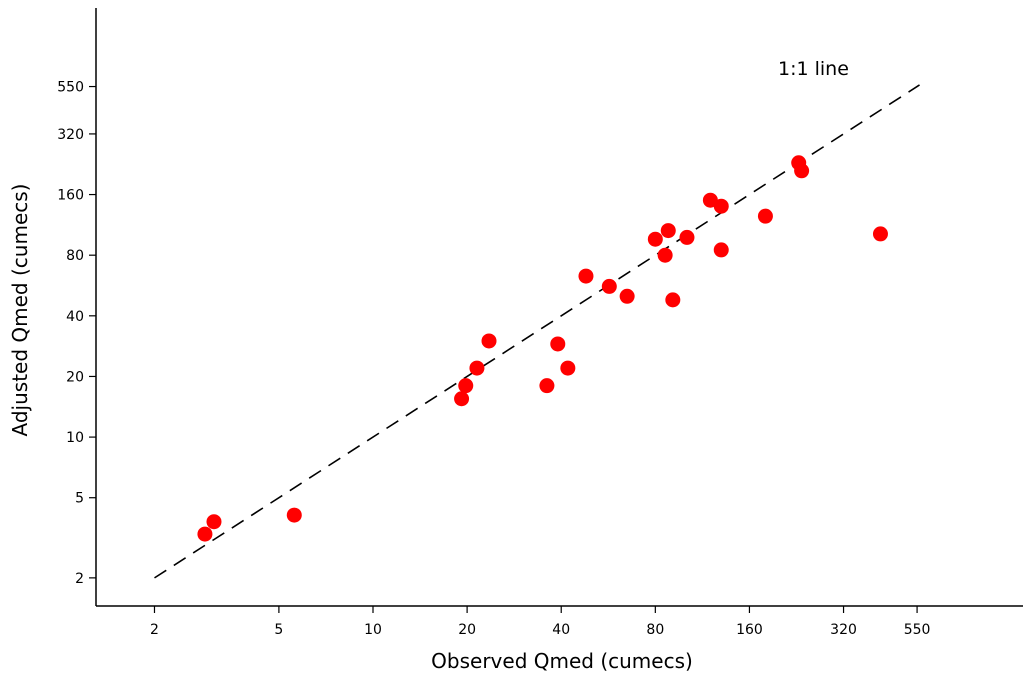 The width and height of the screenshot is (1027, 675). Describe the element at coordinates (70, 135) in the screenshot. I see `y-tick-label: 320` at that location.